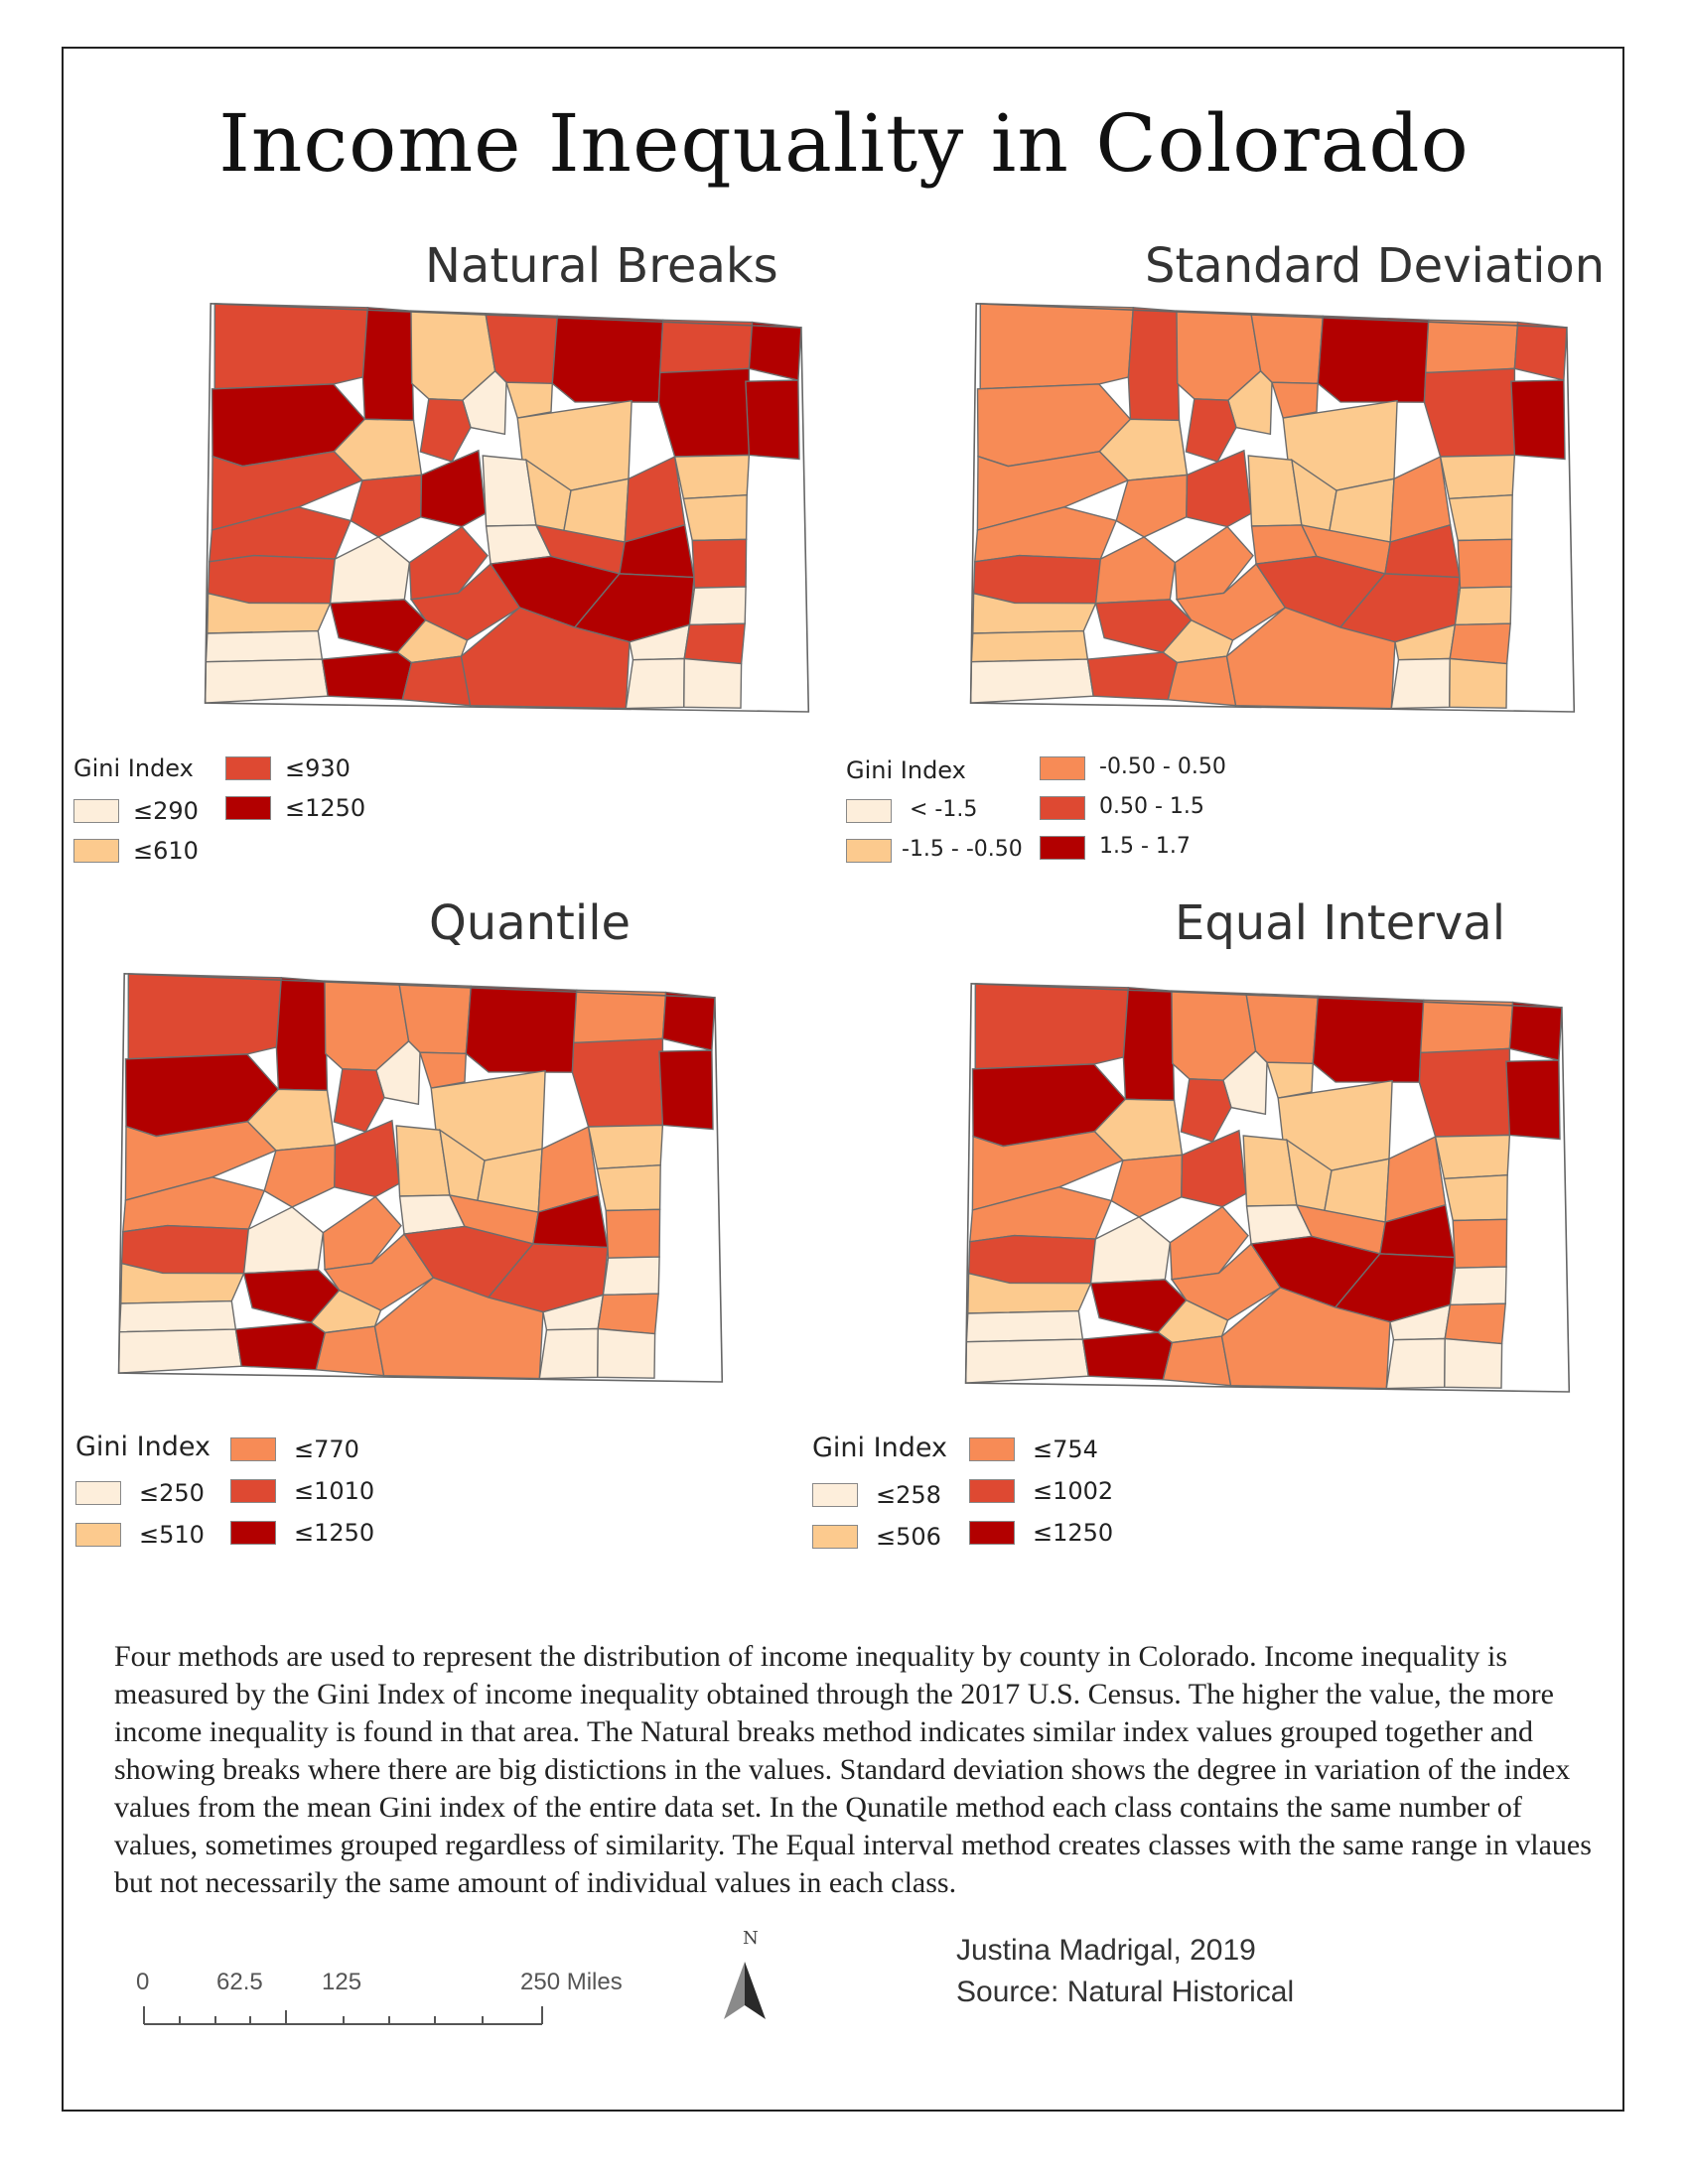 This screenshot has height=2184, width=1688. What do you see at coordinates (844, 143) in the screenshot?
I see `page-title: Income Inequality in Colorado` at bounding box center [844, 143].